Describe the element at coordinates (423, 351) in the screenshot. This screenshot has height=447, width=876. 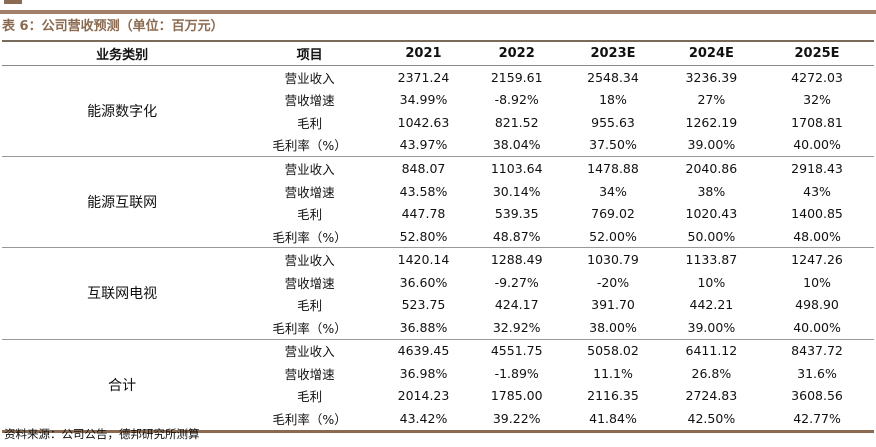
I see `value-cell: 4639.45` at that location.